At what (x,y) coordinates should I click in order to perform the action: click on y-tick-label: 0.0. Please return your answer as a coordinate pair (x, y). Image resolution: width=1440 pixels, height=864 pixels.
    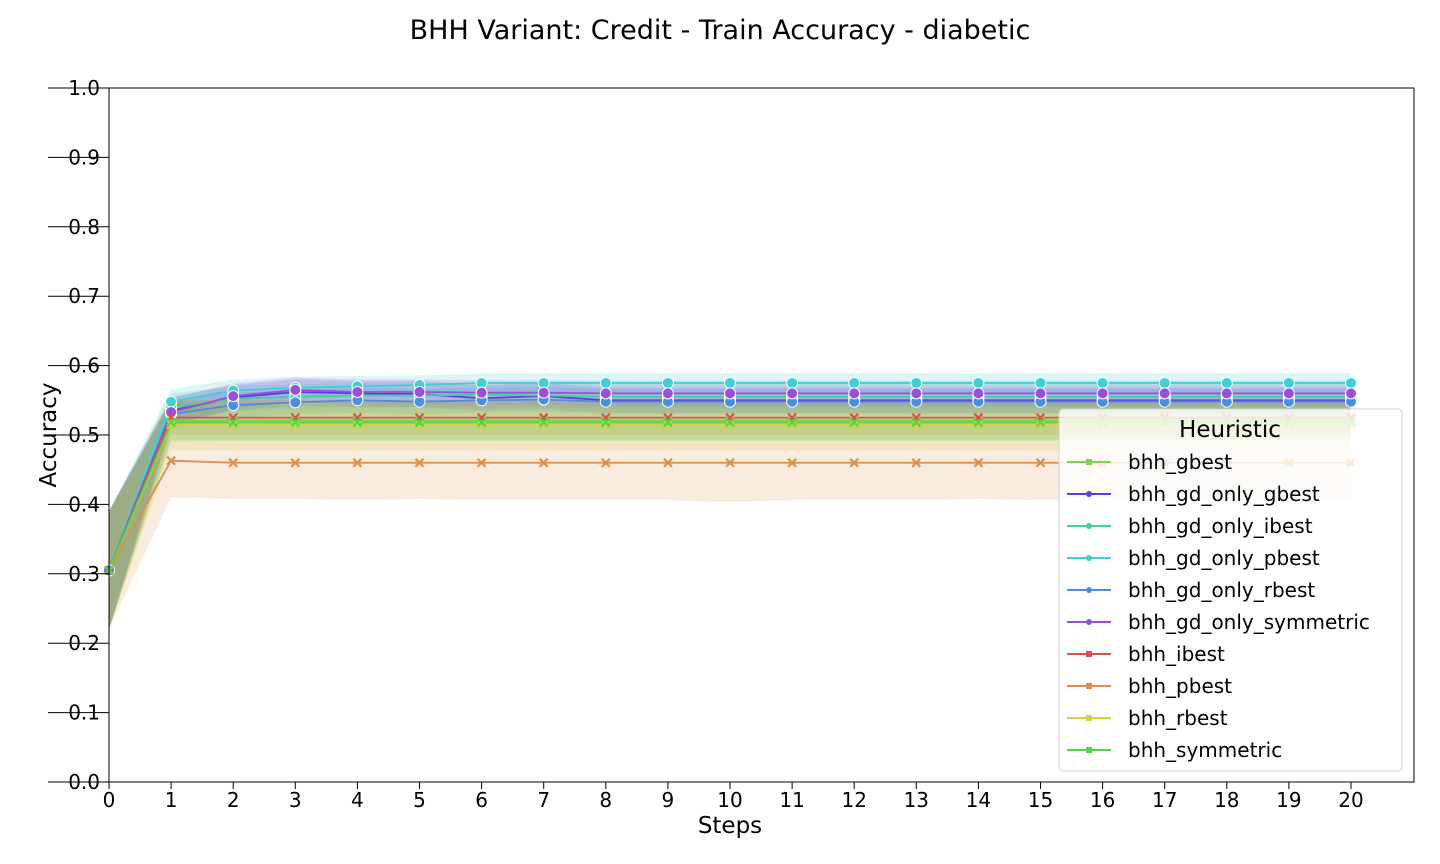
    Looking at the image, I should click on (84, 782).